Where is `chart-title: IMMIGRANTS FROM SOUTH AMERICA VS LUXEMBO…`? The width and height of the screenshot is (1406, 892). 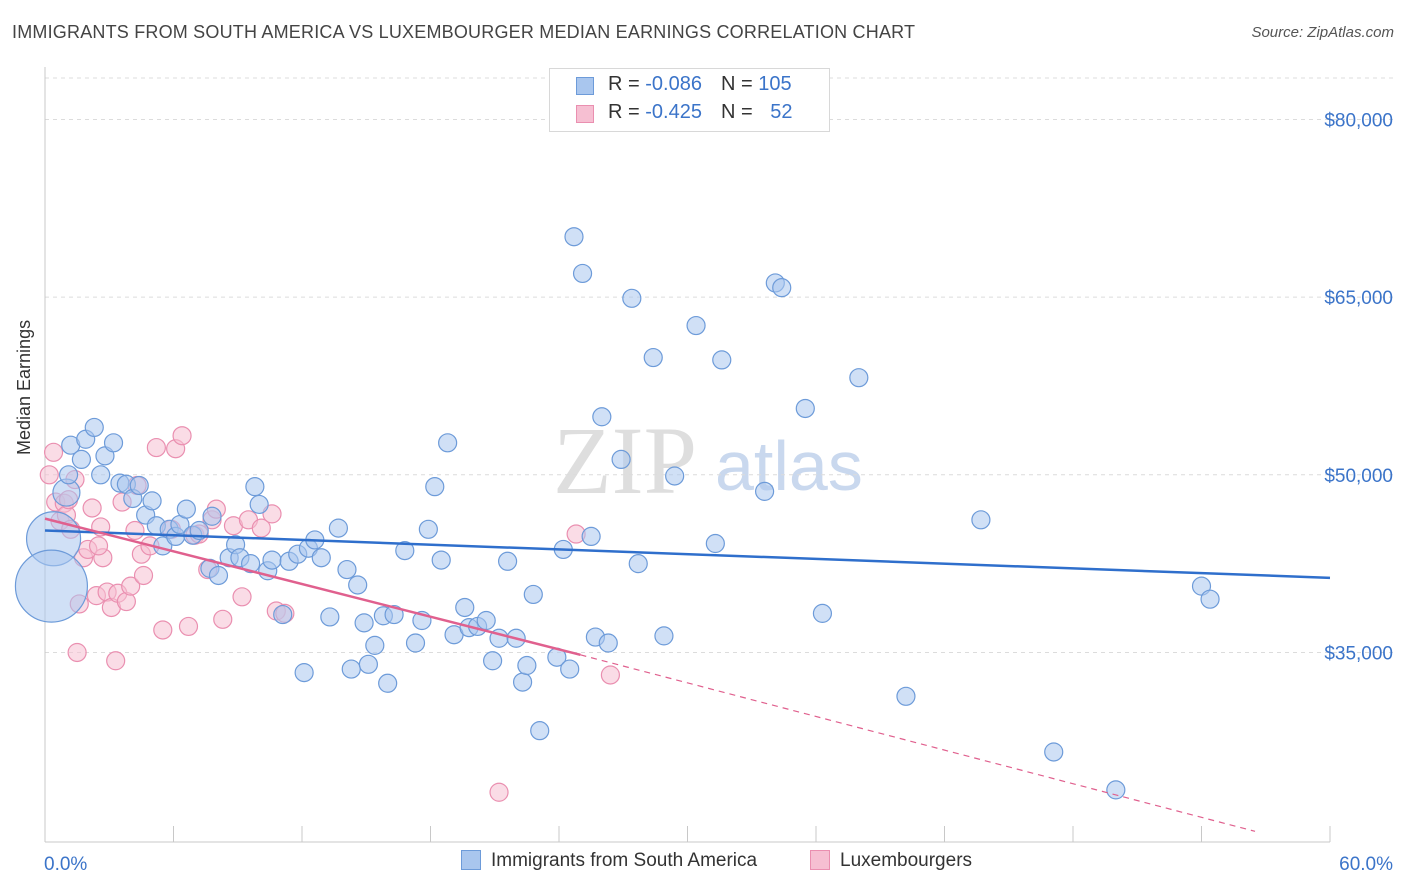
chart-title: IMMIGRANTS FROM SOUTH AMERICA VS LUXEMBO… is located at coordinates (464, 32).